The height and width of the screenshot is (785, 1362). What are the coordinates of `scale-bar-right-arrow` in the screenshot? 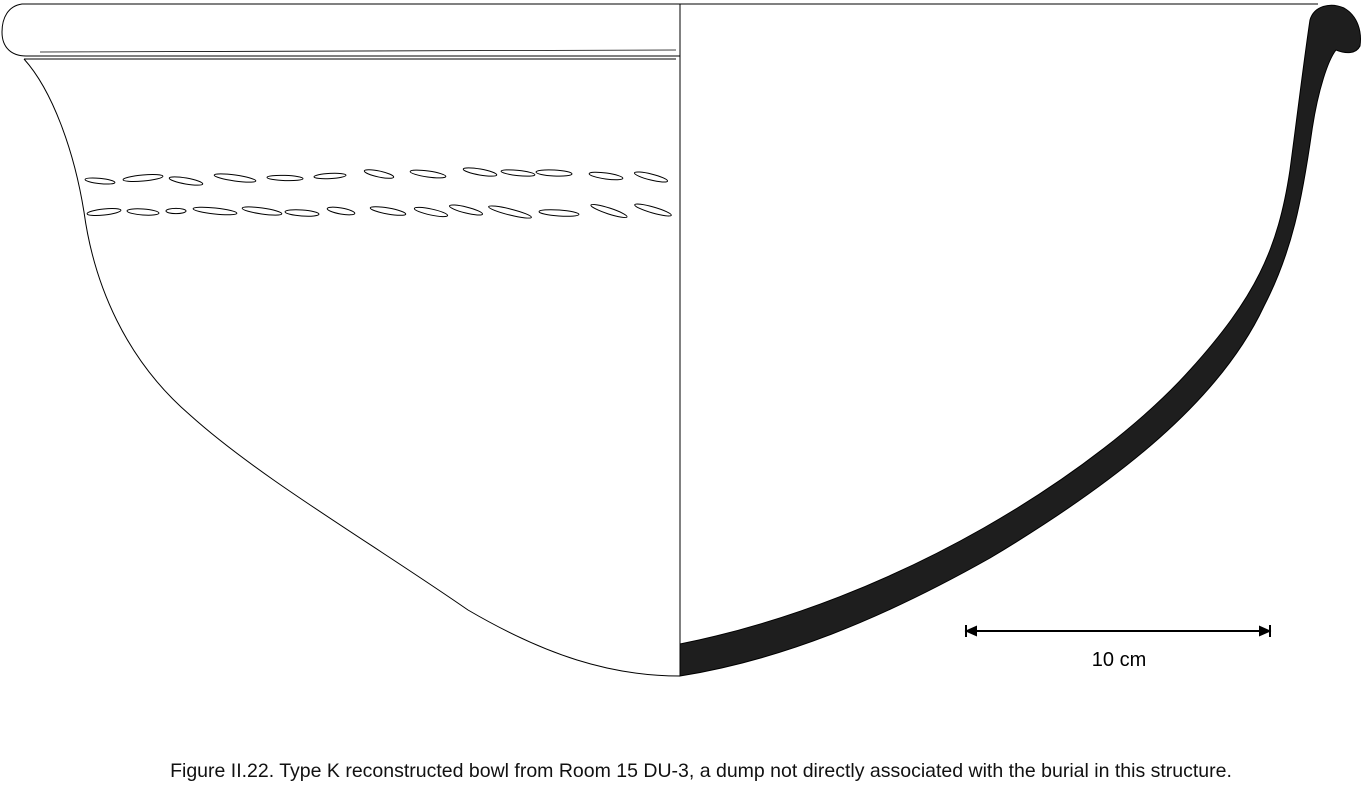 It's located at (1265, 631).